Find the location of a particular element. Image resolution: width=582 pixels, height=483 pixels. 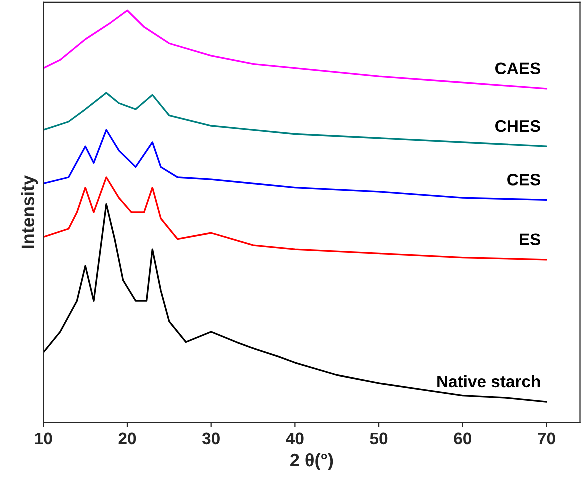

series-label: Native starch is located at coordinates (489, 381).